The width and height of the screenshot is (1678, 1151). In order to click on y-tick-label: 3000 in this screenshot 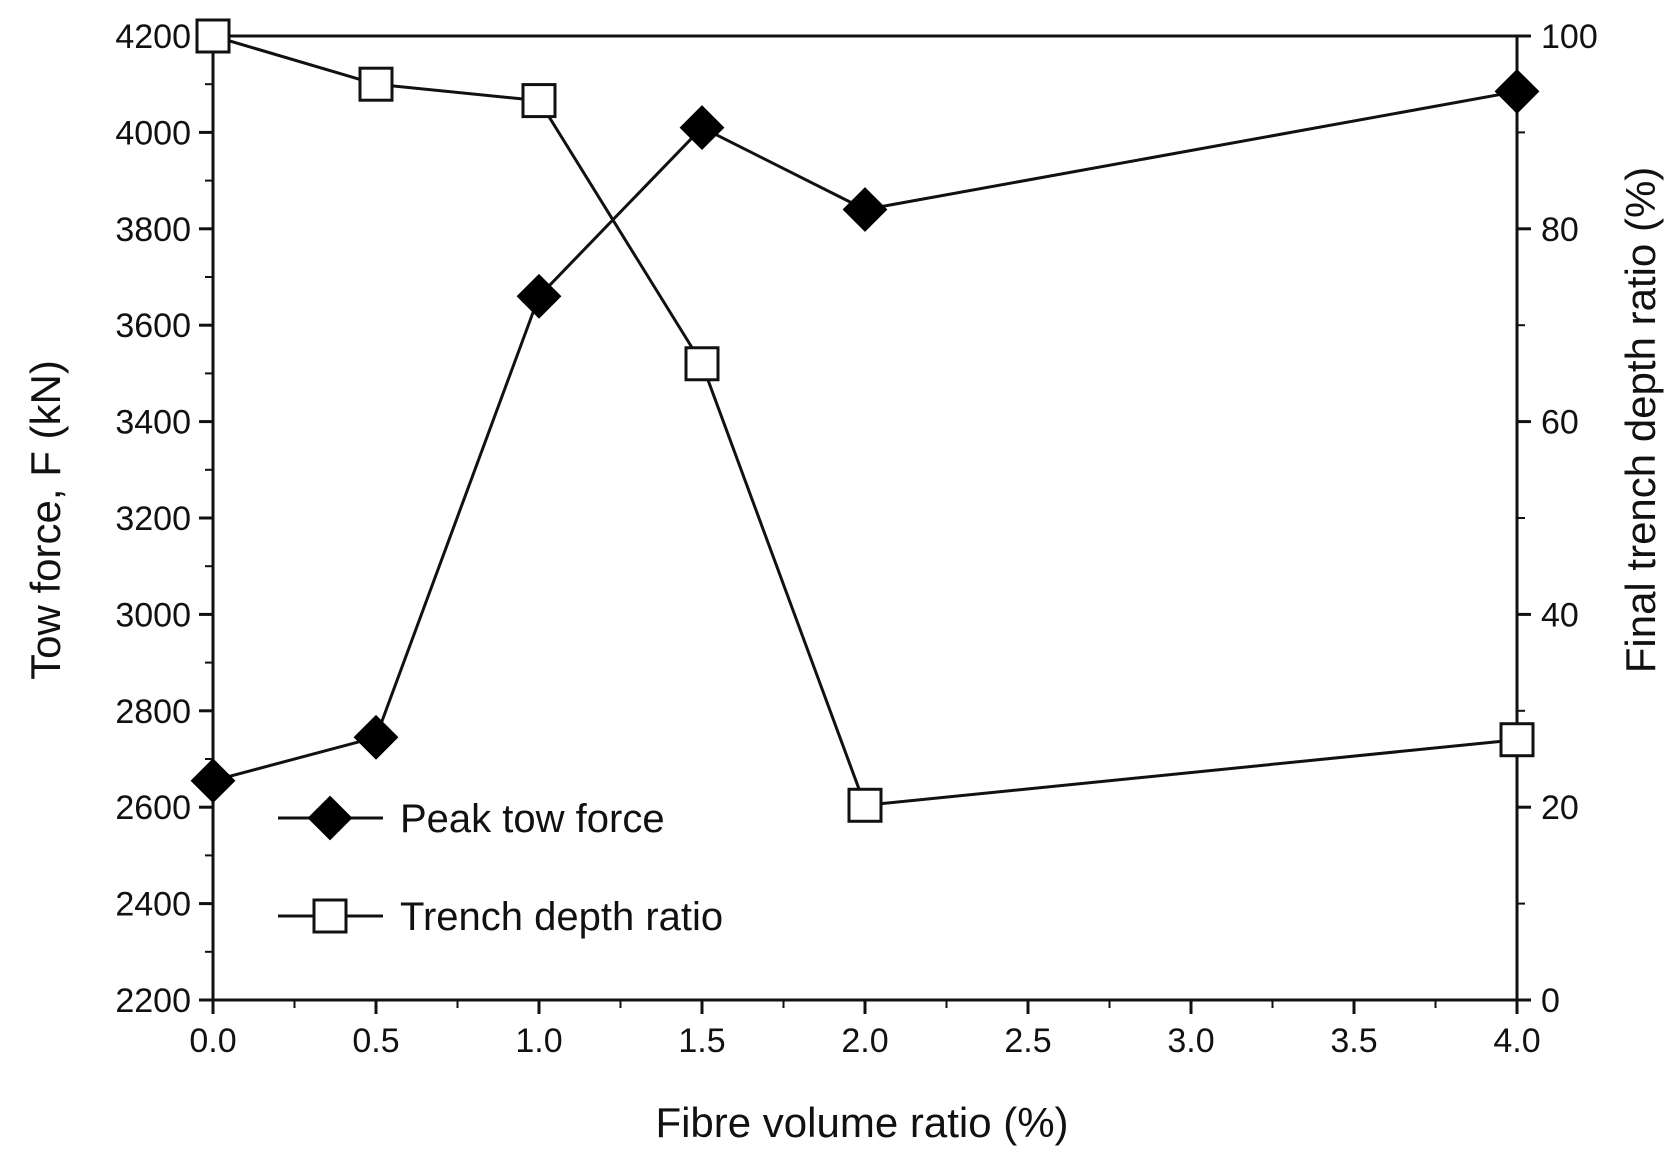, I will do `click(153, 615)`.